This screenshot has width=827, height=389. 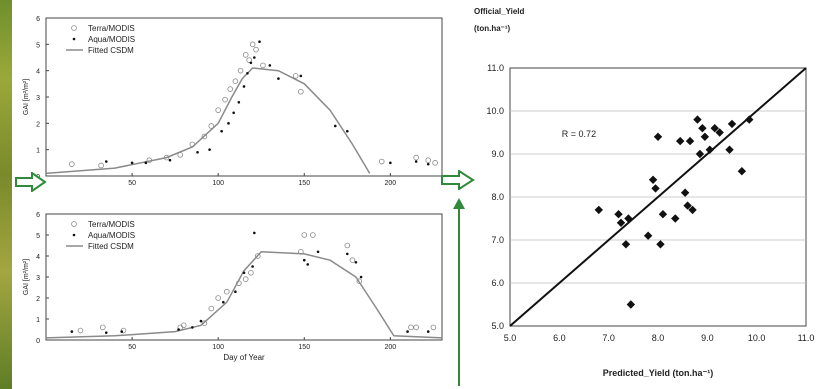 What do you see at coordinates (31, 182) in the screenshot?
I see `arrow-icon-left` at bounding box center [31, 182].